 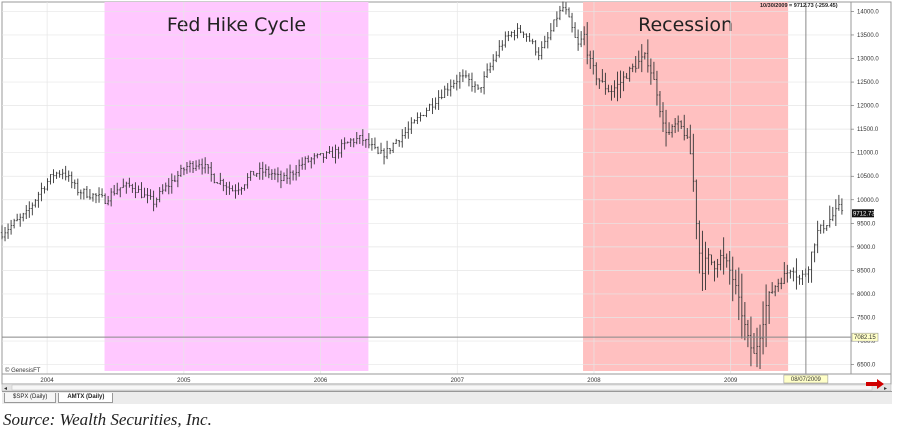 I want to click on y-tick-label: 12000.0, so click(x=868, y=107).